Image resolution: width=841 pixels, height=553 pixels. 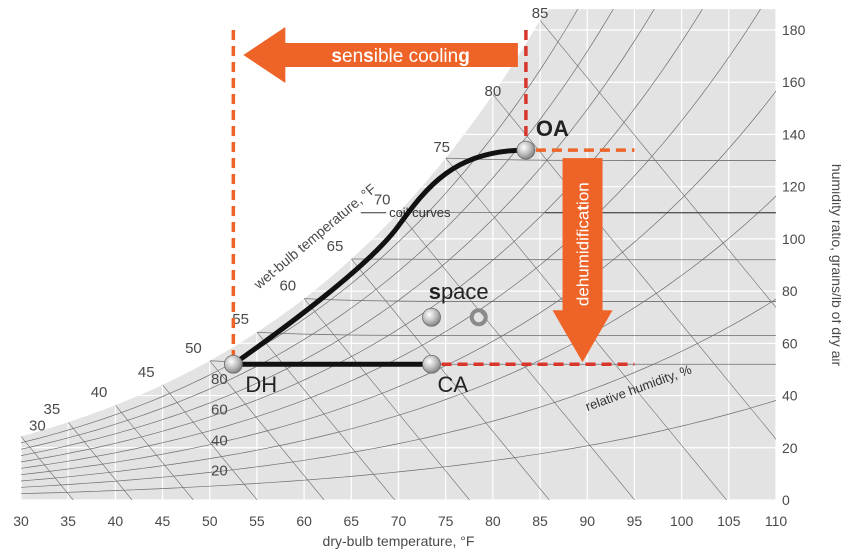 I want to click on wet-bulb-tick: 65, so click(x=335, y=246).